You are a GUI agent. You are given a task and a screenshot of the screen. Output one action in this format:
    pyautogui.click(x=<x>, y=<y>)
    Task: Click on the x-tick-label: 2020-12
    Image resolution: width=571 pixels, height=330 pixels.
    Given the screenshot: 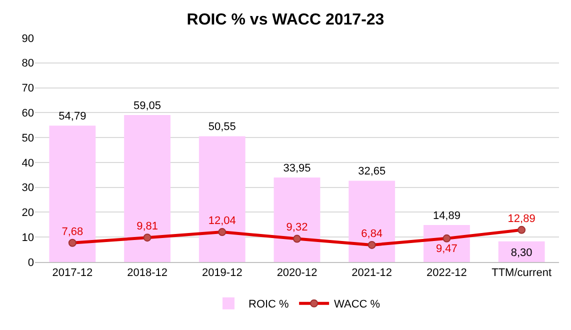 What is the action you would take?
    pyautogui.click(x=297, y=273)
    